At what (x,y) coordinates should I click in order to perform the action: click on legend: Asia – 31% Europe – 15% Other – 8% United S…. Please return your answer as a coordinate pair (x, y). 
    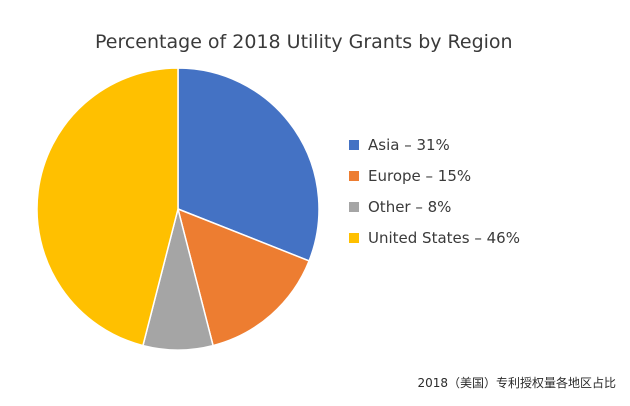
    Looking at the image, I should click on (434, 191).